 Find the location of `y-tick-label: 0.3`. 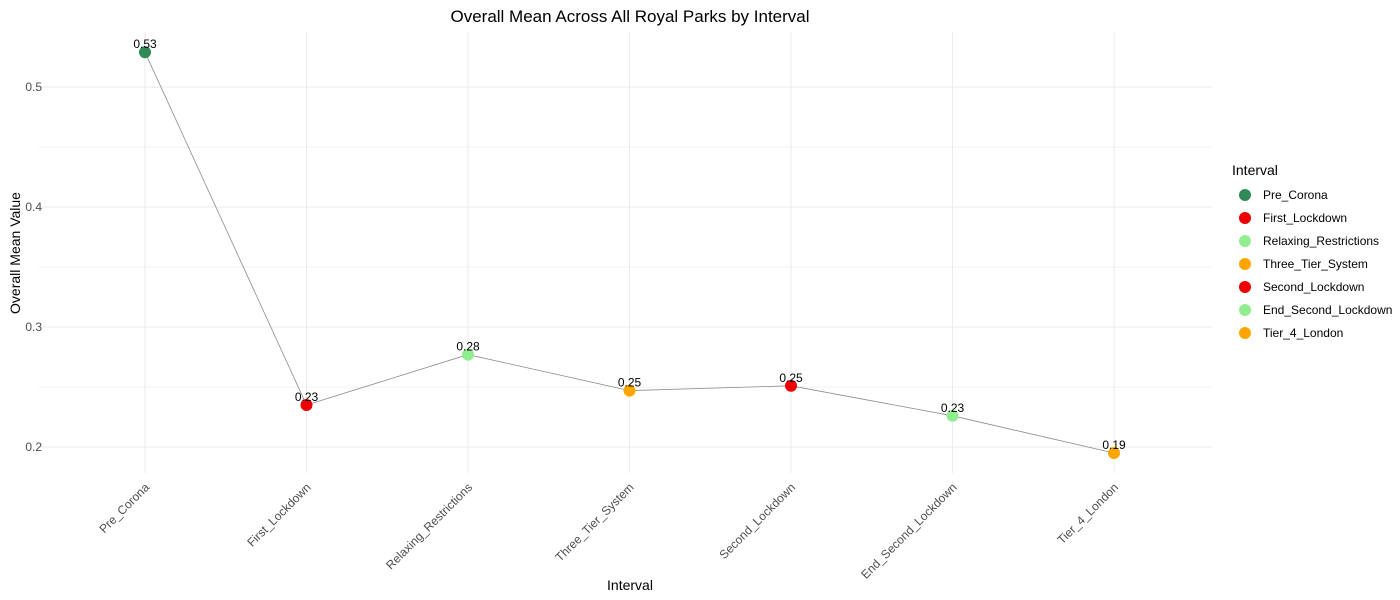

y-tick-label: 0.3 is located at coordinates (33, 327).